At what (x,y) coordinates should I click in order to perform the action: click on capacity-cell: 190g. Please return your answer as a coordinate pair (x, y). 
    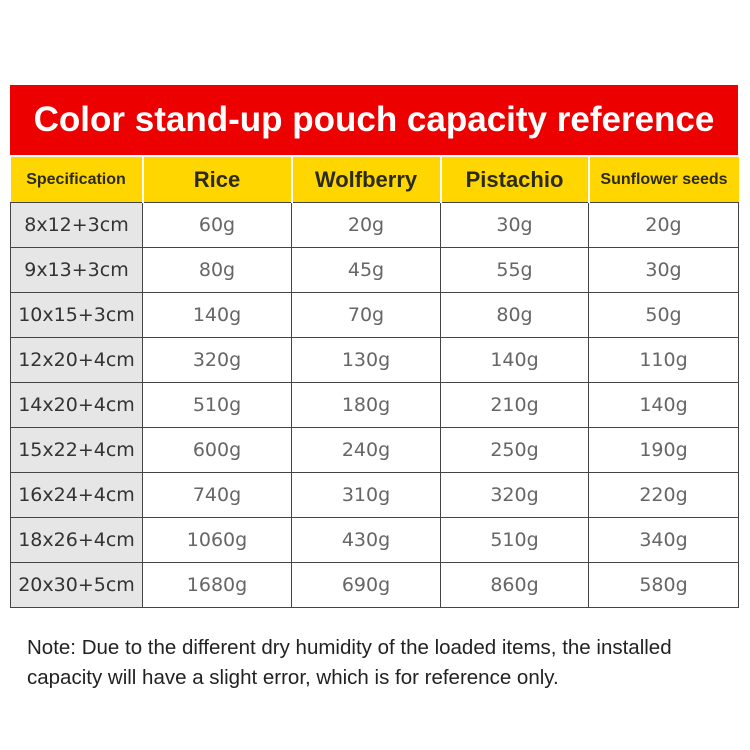
    Looking at the image, I should click on (663, 450).